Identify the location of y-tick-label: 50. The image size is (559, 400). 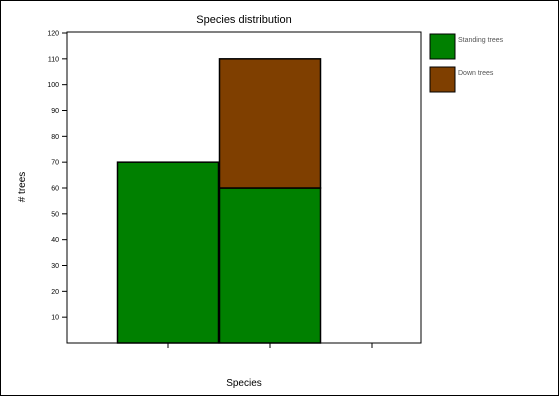
(55, 214).